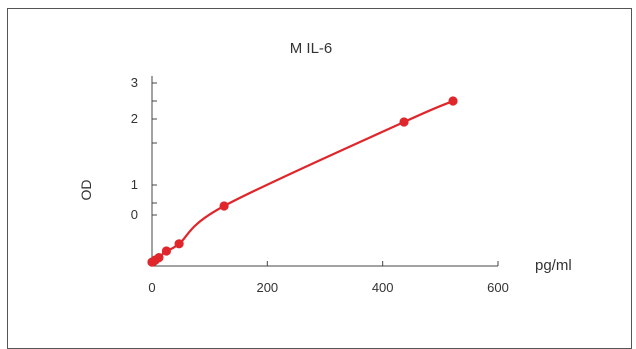  What do you see at coordinates (498, 287) in the screenshot?
I see `x-tick-label: 600` at bounding box center [498, 287].